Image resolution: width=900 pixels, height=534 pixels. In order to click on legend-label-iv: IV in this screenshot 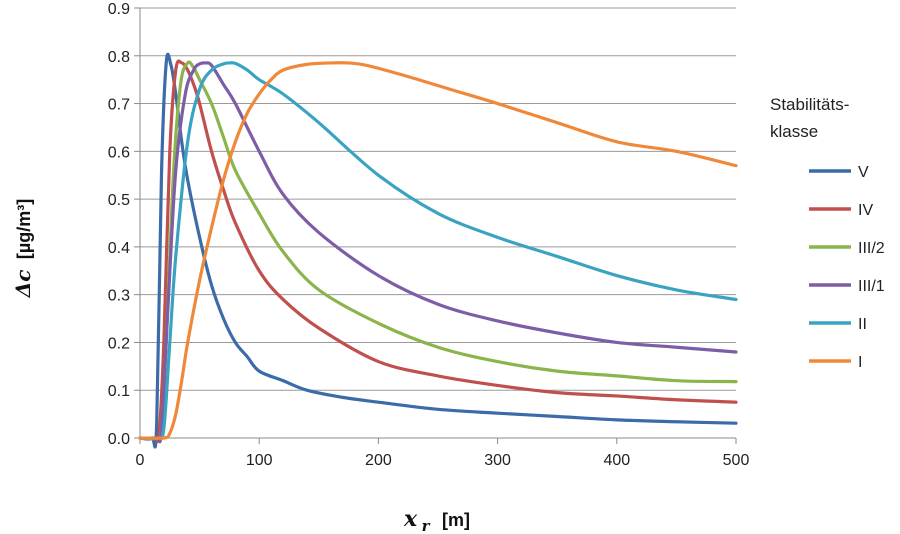, I will do `click(865, 210)`.